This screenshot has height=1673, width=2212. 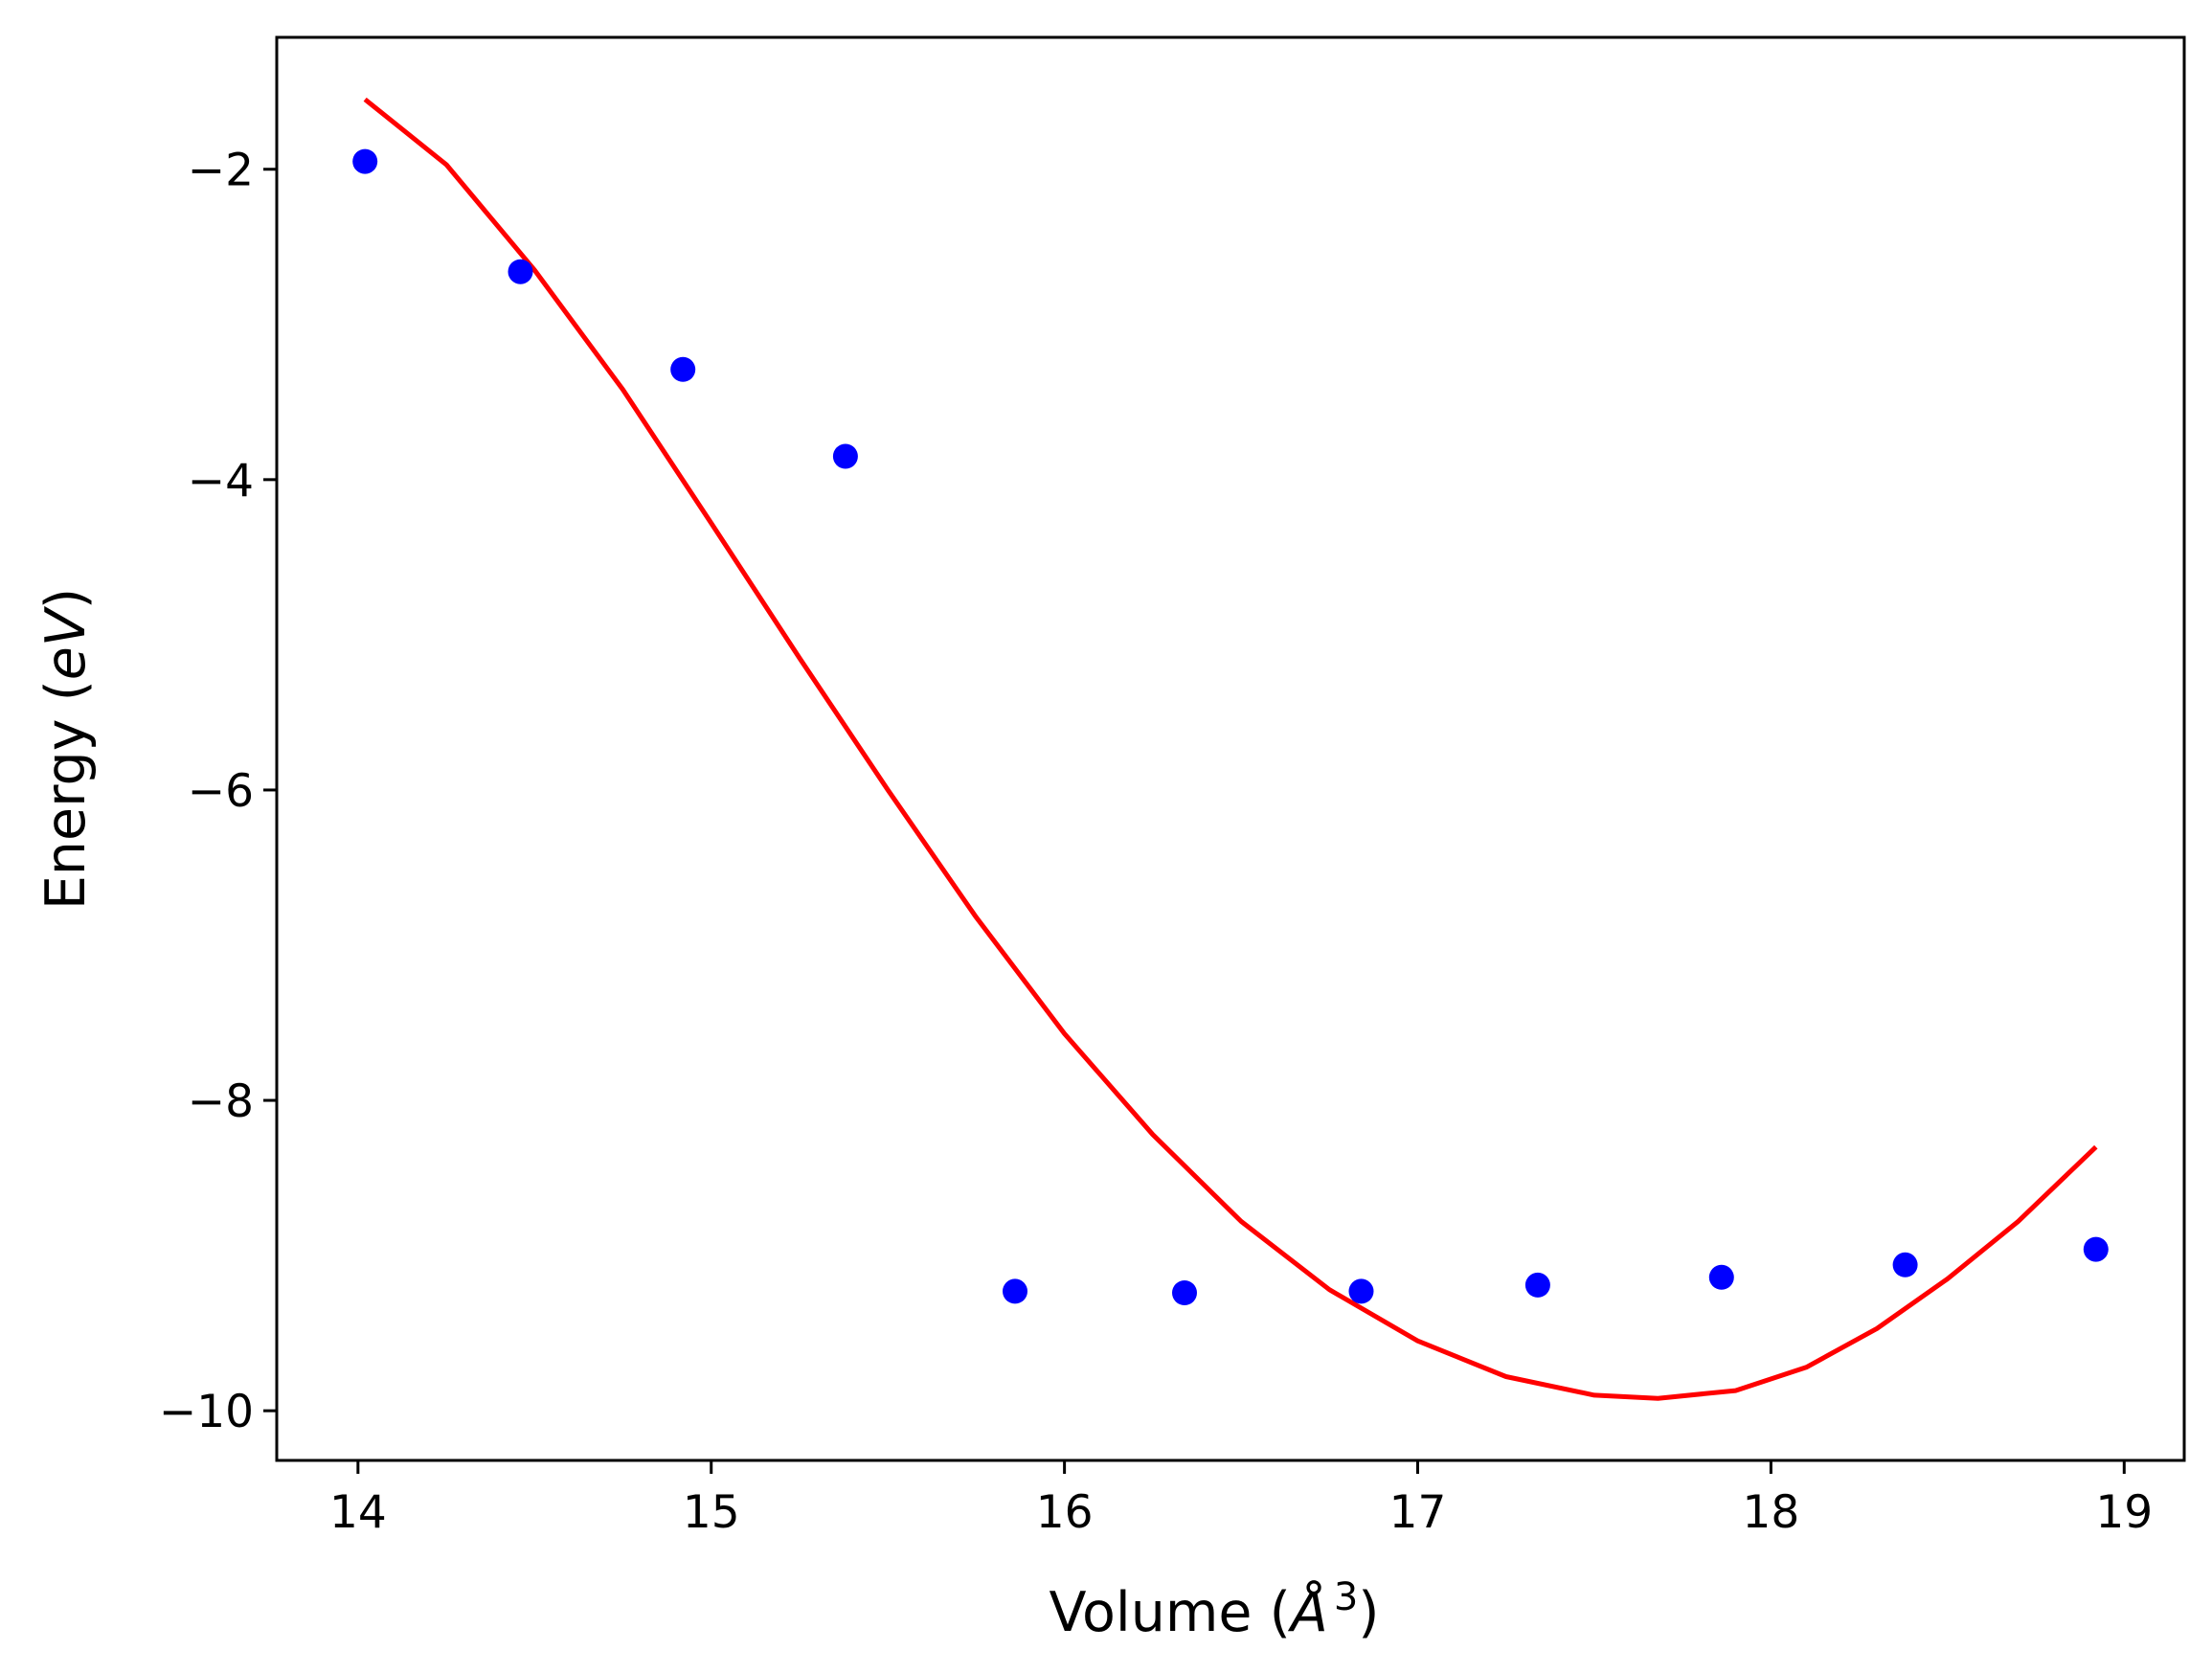 What do you see at coordinates (1418, 1512) in the screenshot?
I see `x-tick-label: 17` at bounding box center [1418, 1512].